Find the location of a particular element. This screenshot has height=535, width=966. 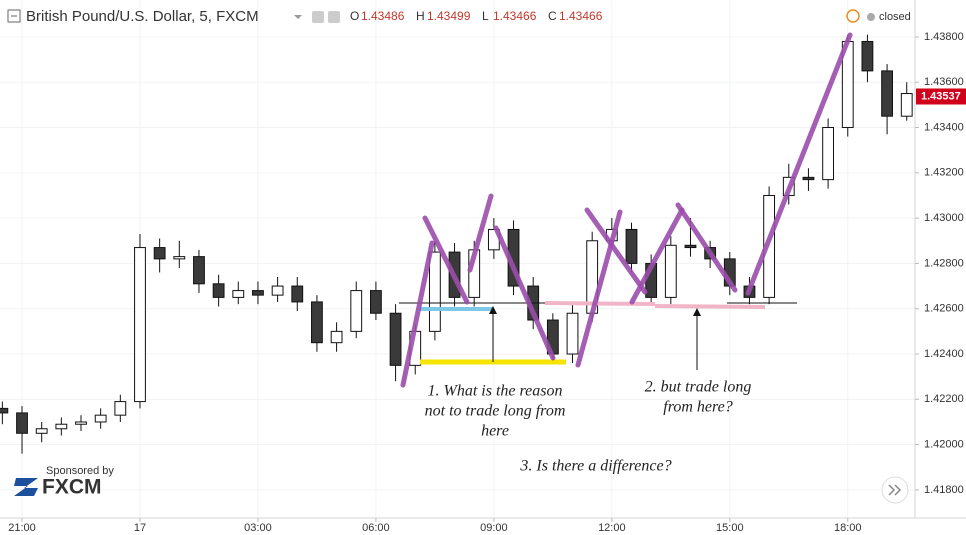

ohlc-label: L is located at coordinates (485, 16).